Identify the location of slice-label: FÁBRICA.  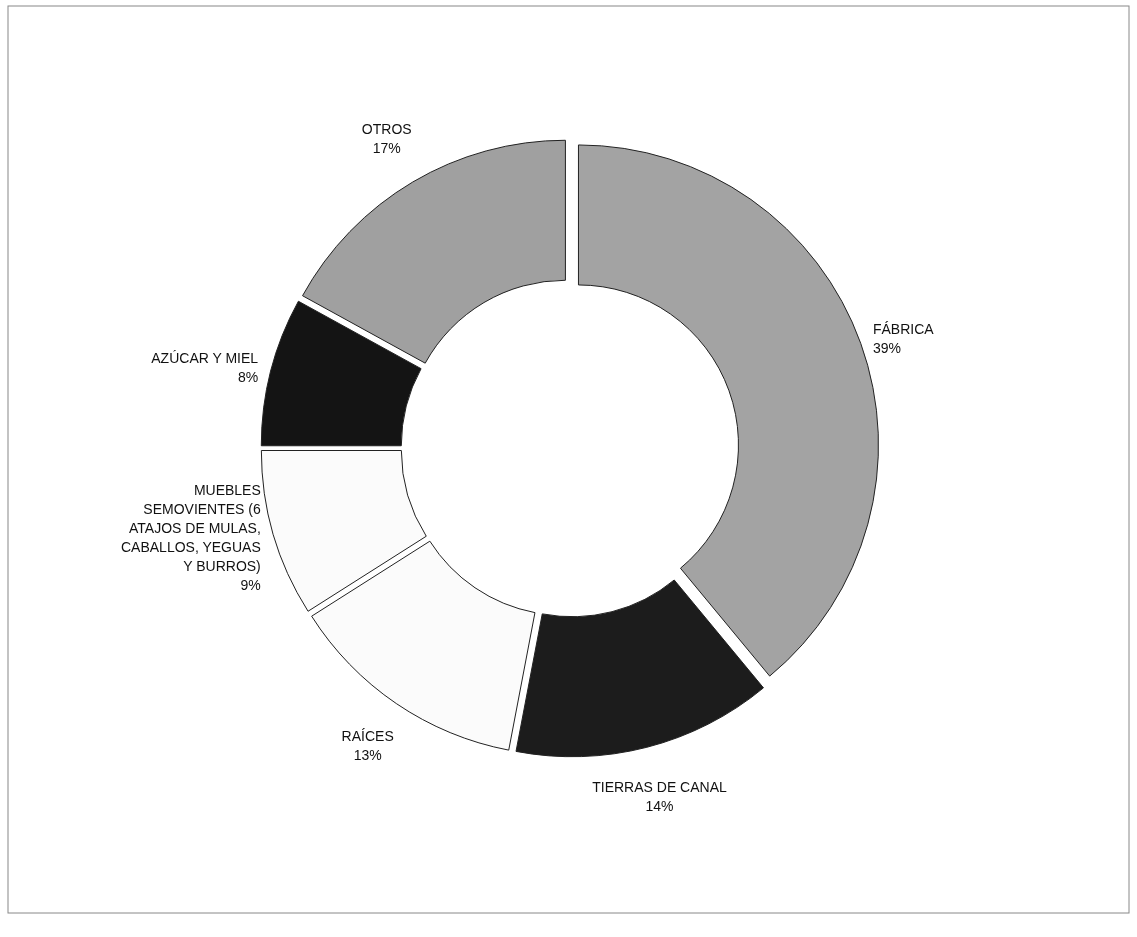
(903, 329).